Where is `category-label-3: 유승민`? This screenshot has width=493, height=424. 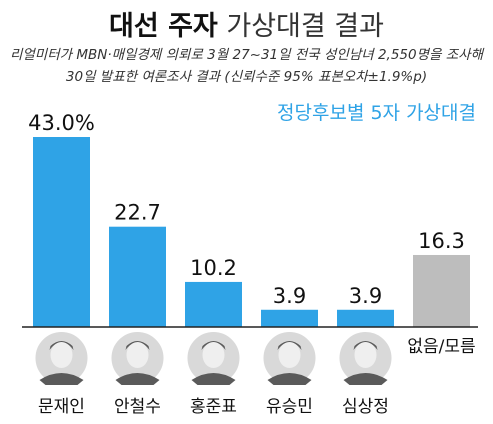
category-label-3: 유승민 is located at coordinates (289, 407).